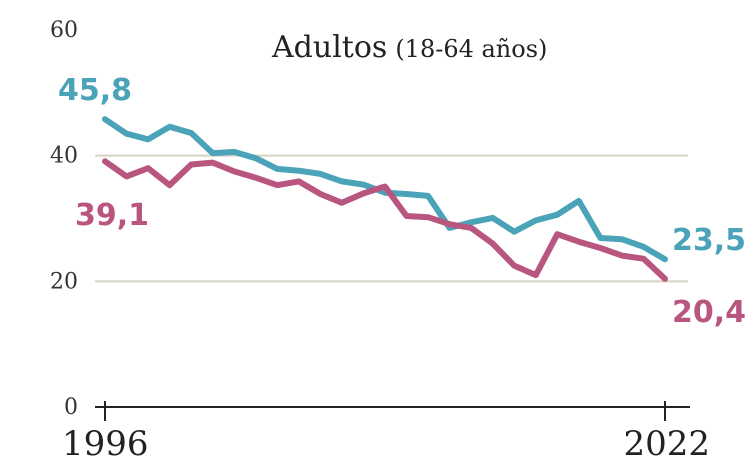 This screenshot has height=470, width=748. Describe the element at coordinates (709, 240) in the screenshot. I see `end-label-series-1: 23,5` at that location.